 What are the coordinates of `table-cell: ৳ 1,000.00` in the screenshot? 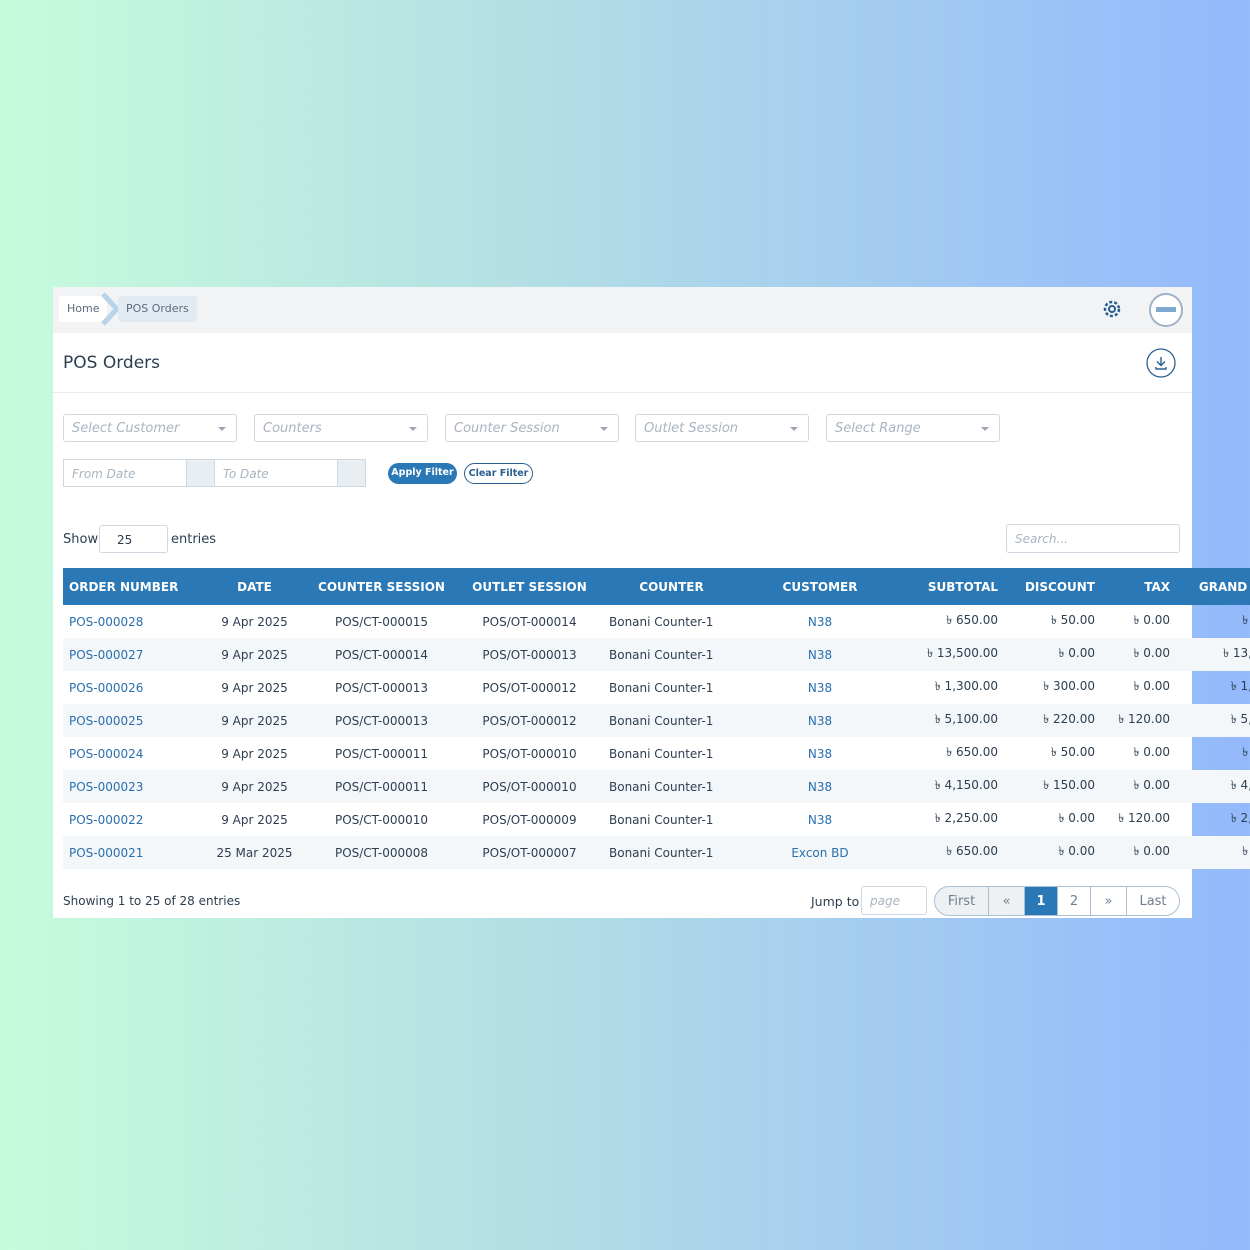 It's located at (1240, 685).